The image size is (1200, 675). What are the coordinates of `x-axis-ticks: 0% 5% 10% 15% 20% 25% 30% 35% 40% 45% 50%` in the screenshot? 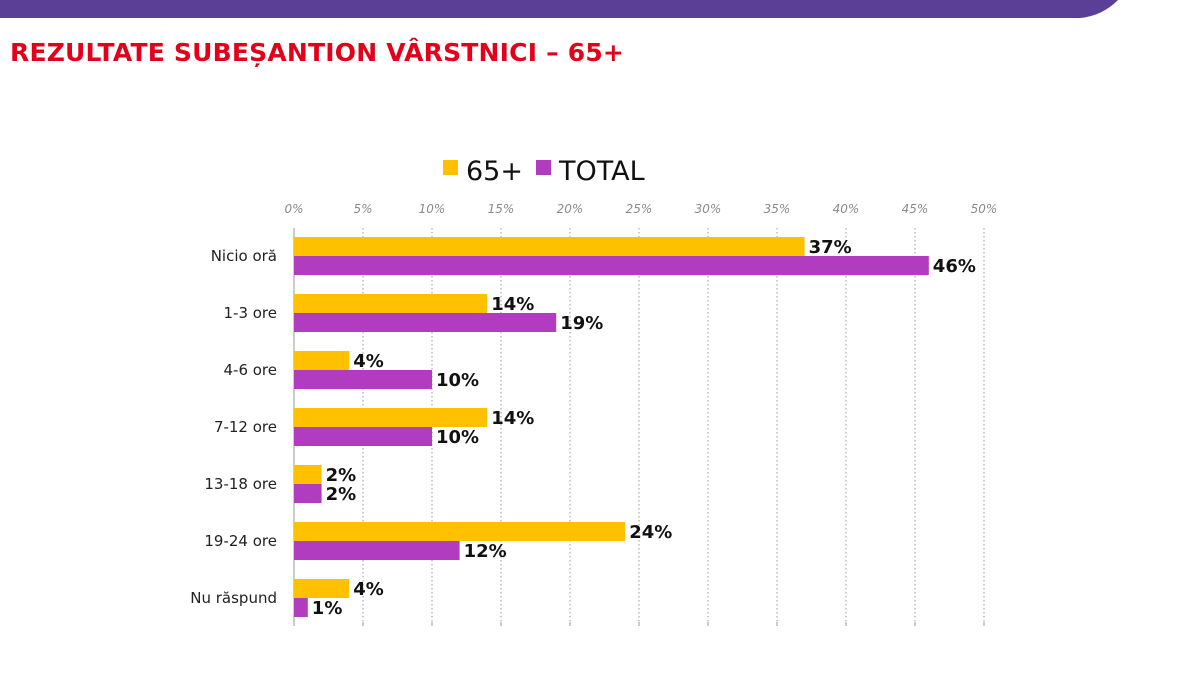 It's located at (640, 209).